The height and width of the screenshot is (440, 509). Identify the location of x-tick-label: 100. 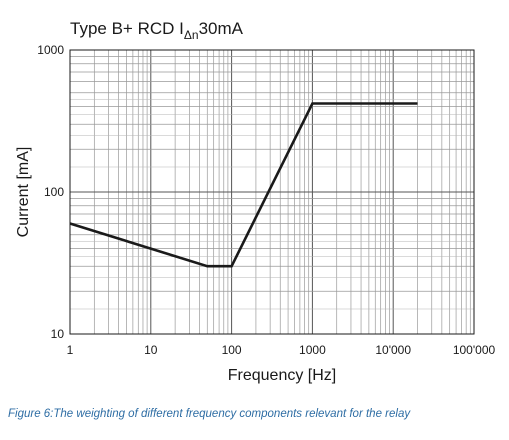
(232, 350).